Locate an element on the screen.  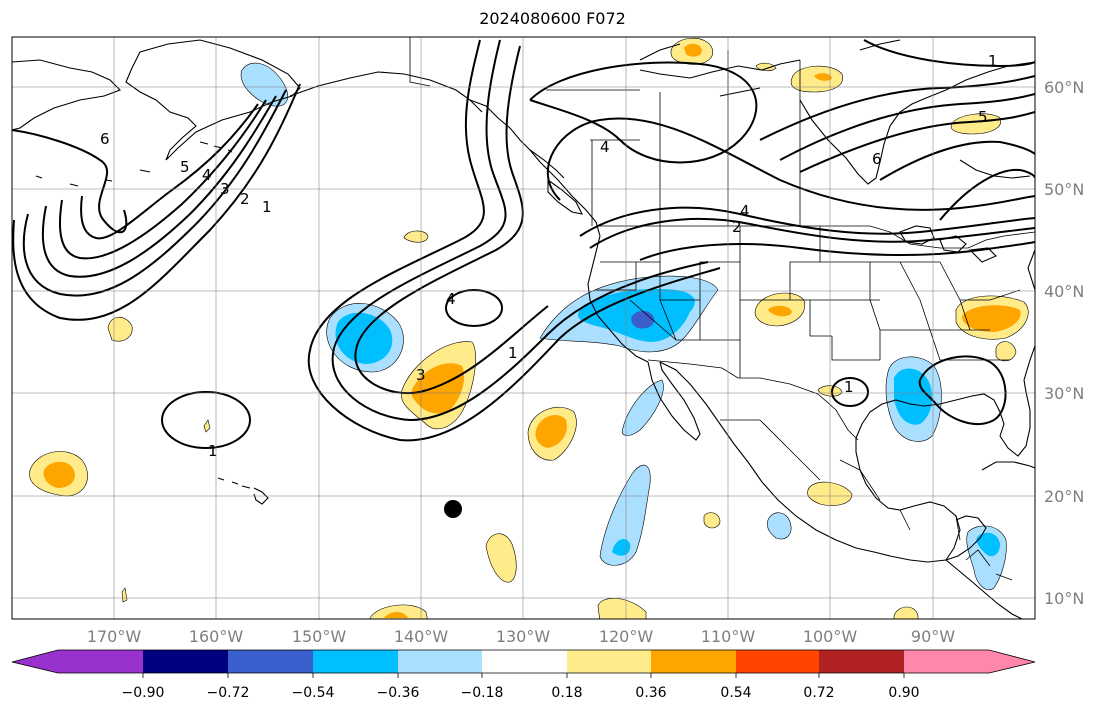
contour-ne-pacific-inner is located at coordinates (474, 308).